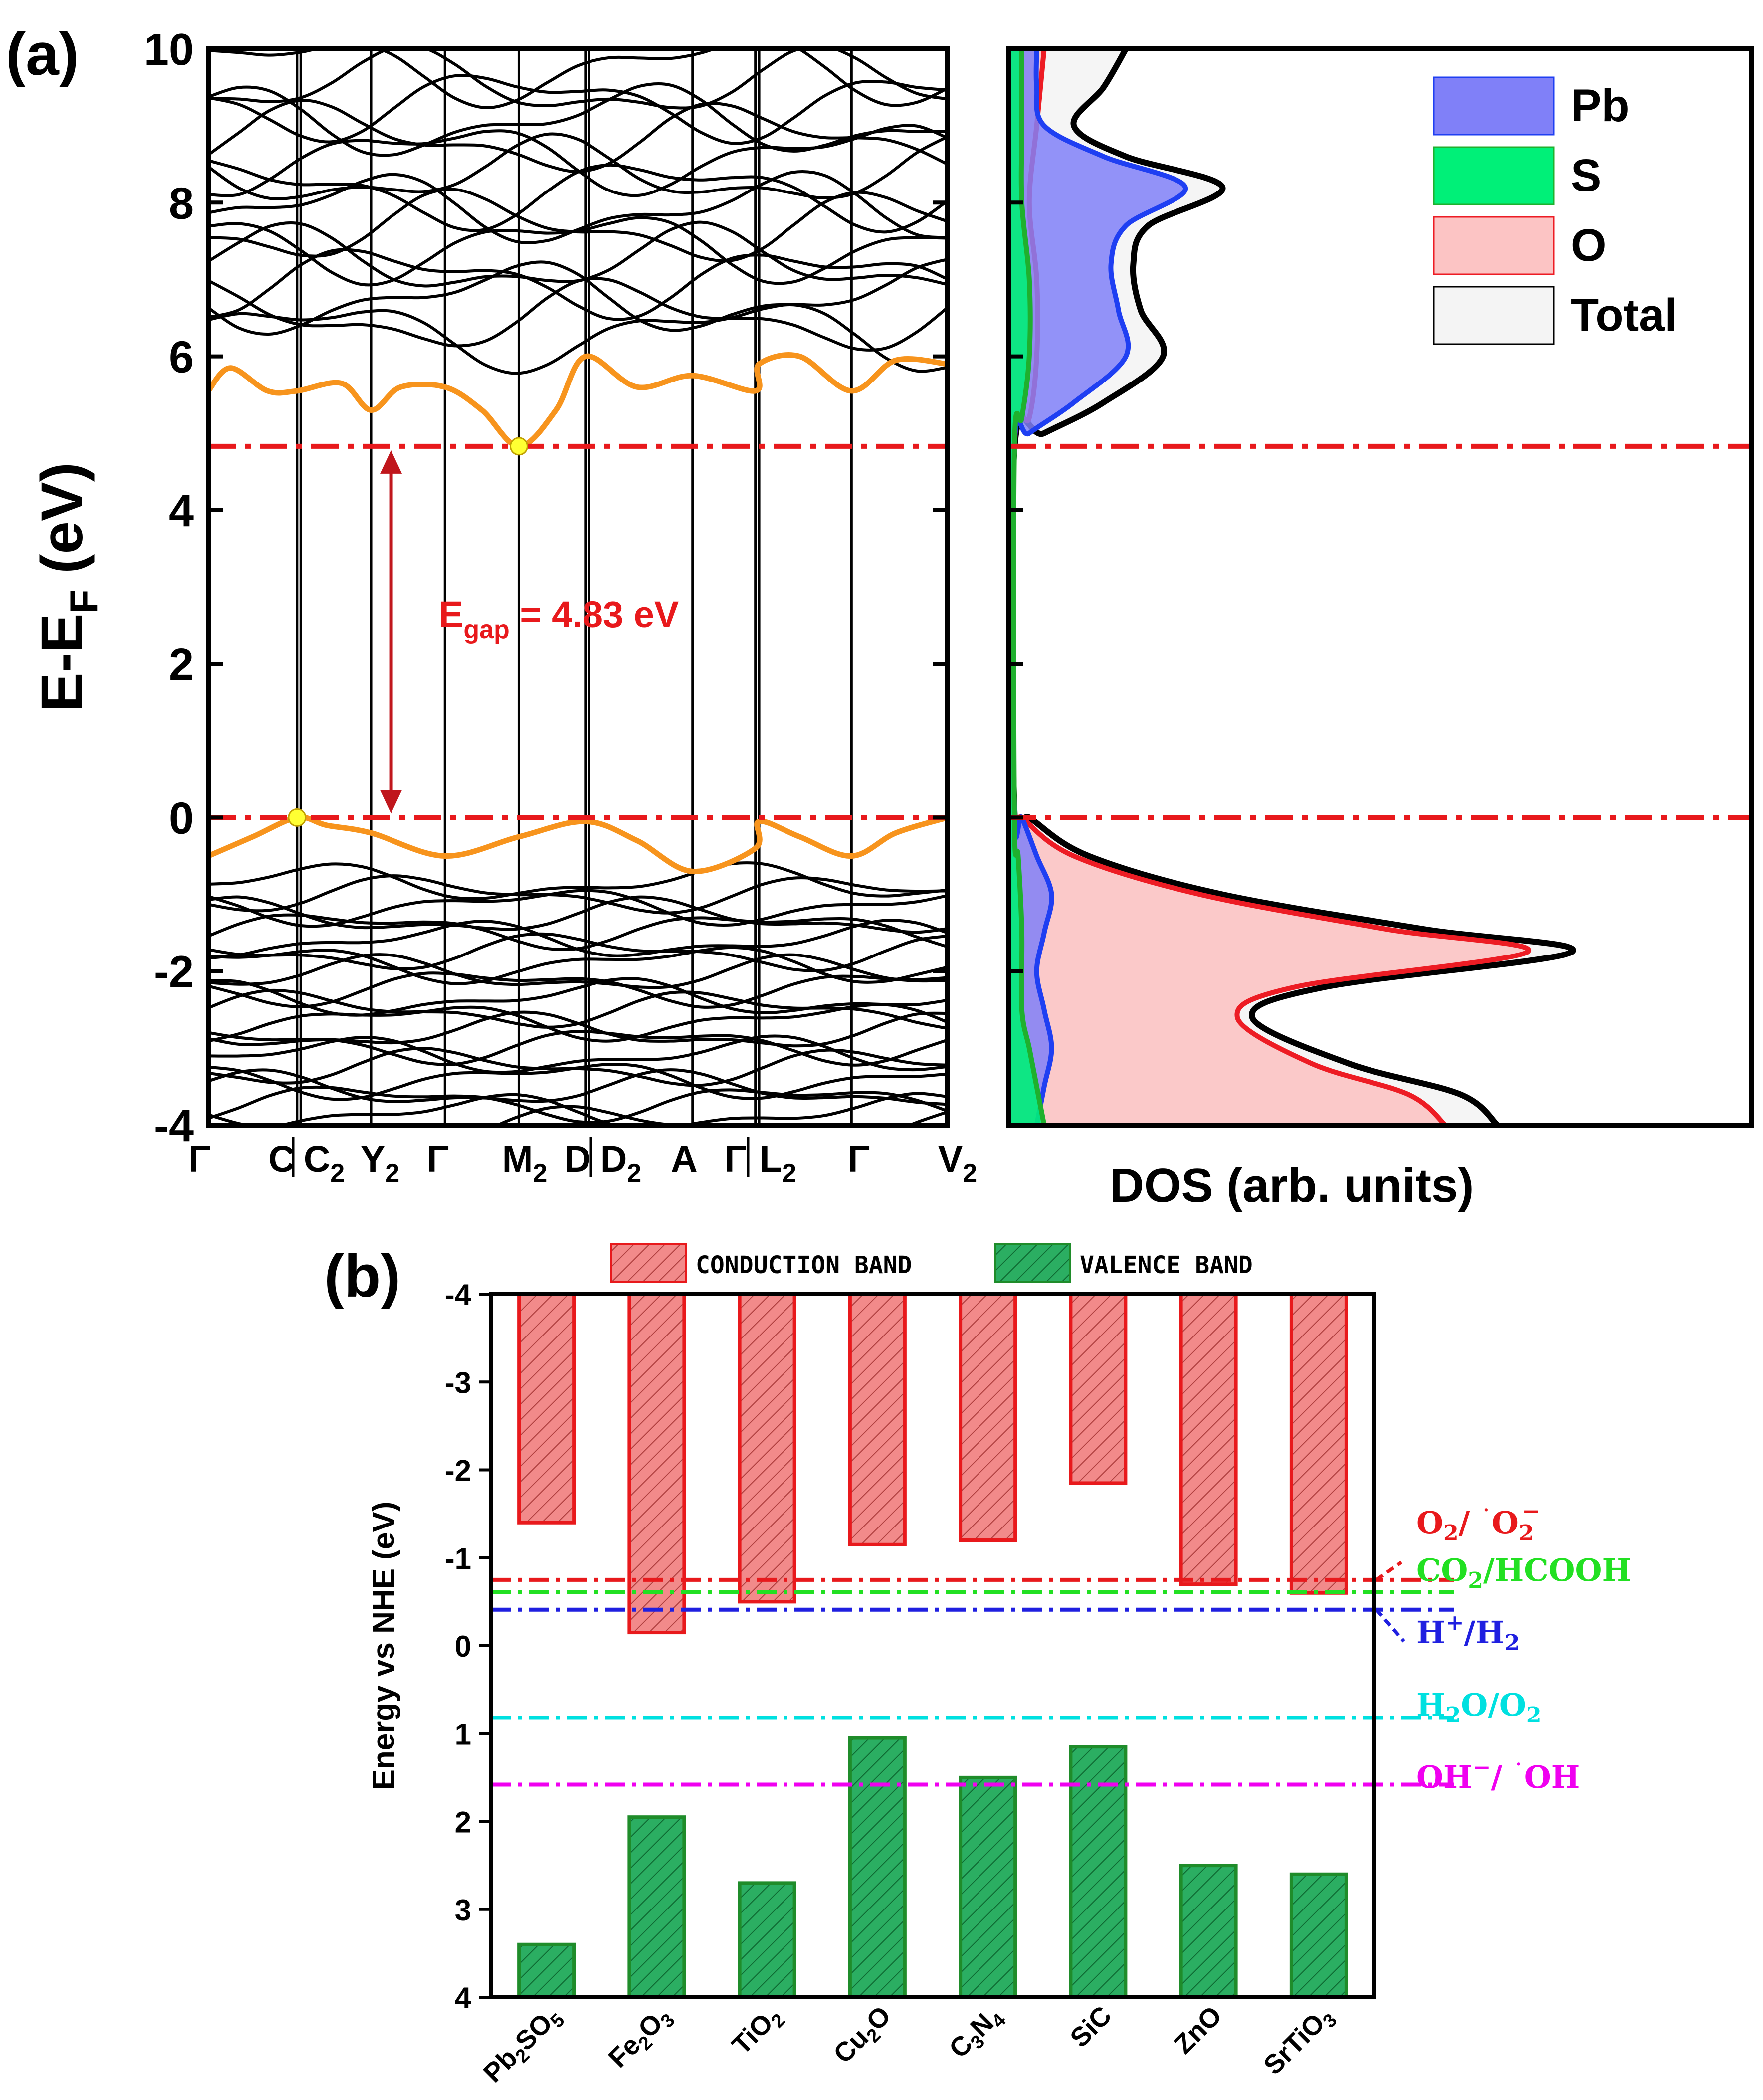  I want to click on reference-label: O2/ ˙O2−, so click(1478, 1522).